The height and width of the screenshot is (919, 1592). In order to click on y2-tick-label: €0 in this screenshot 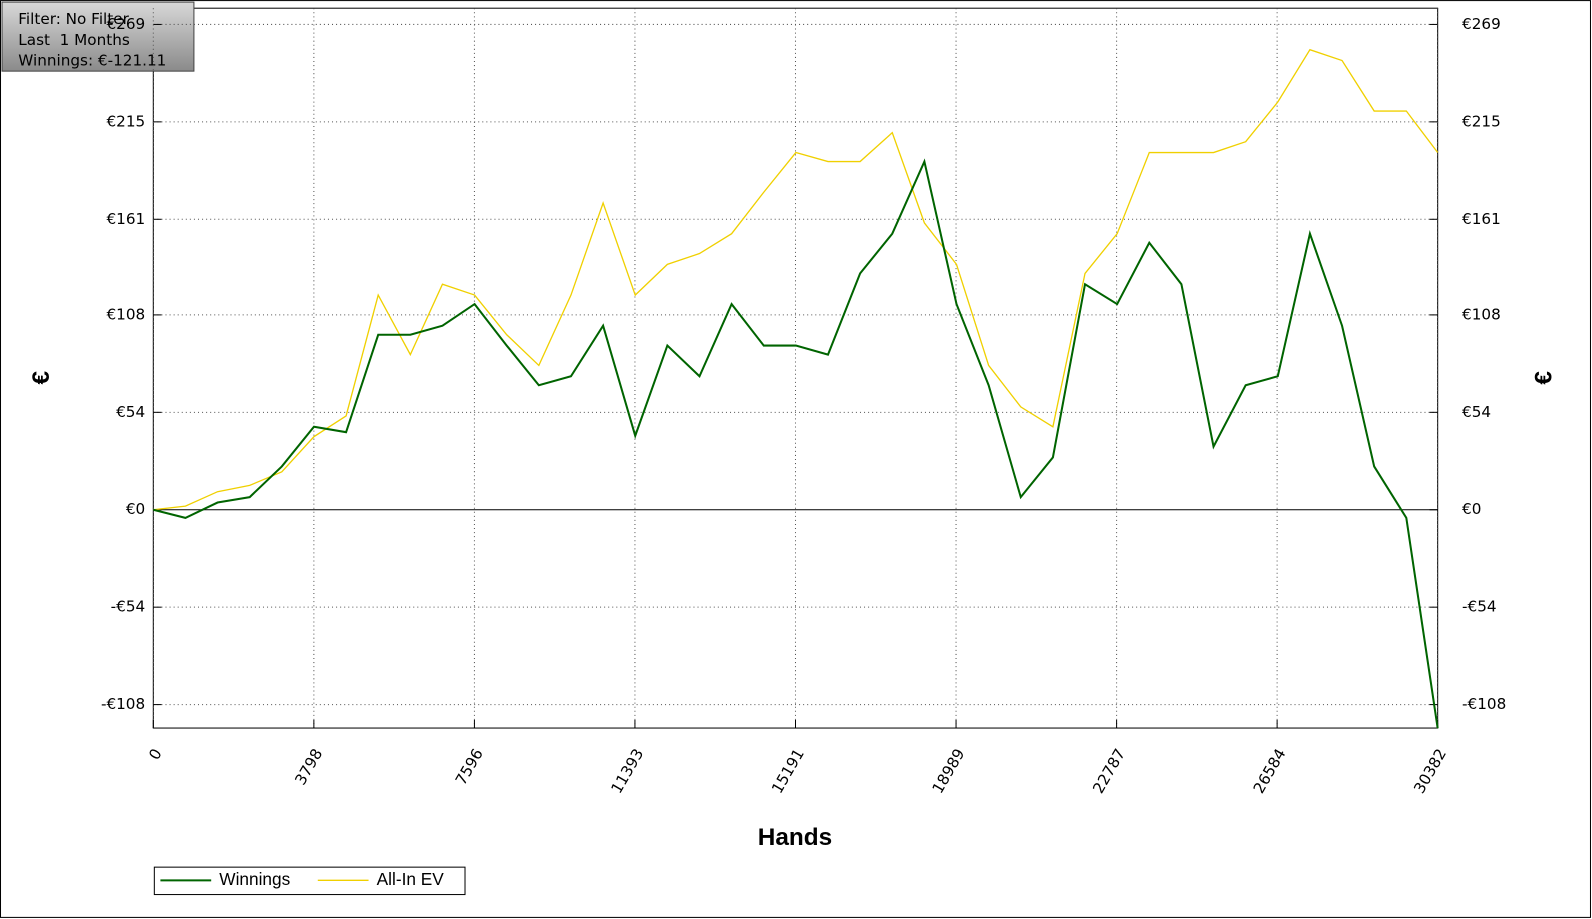, I will do `click(1471, 509)`.